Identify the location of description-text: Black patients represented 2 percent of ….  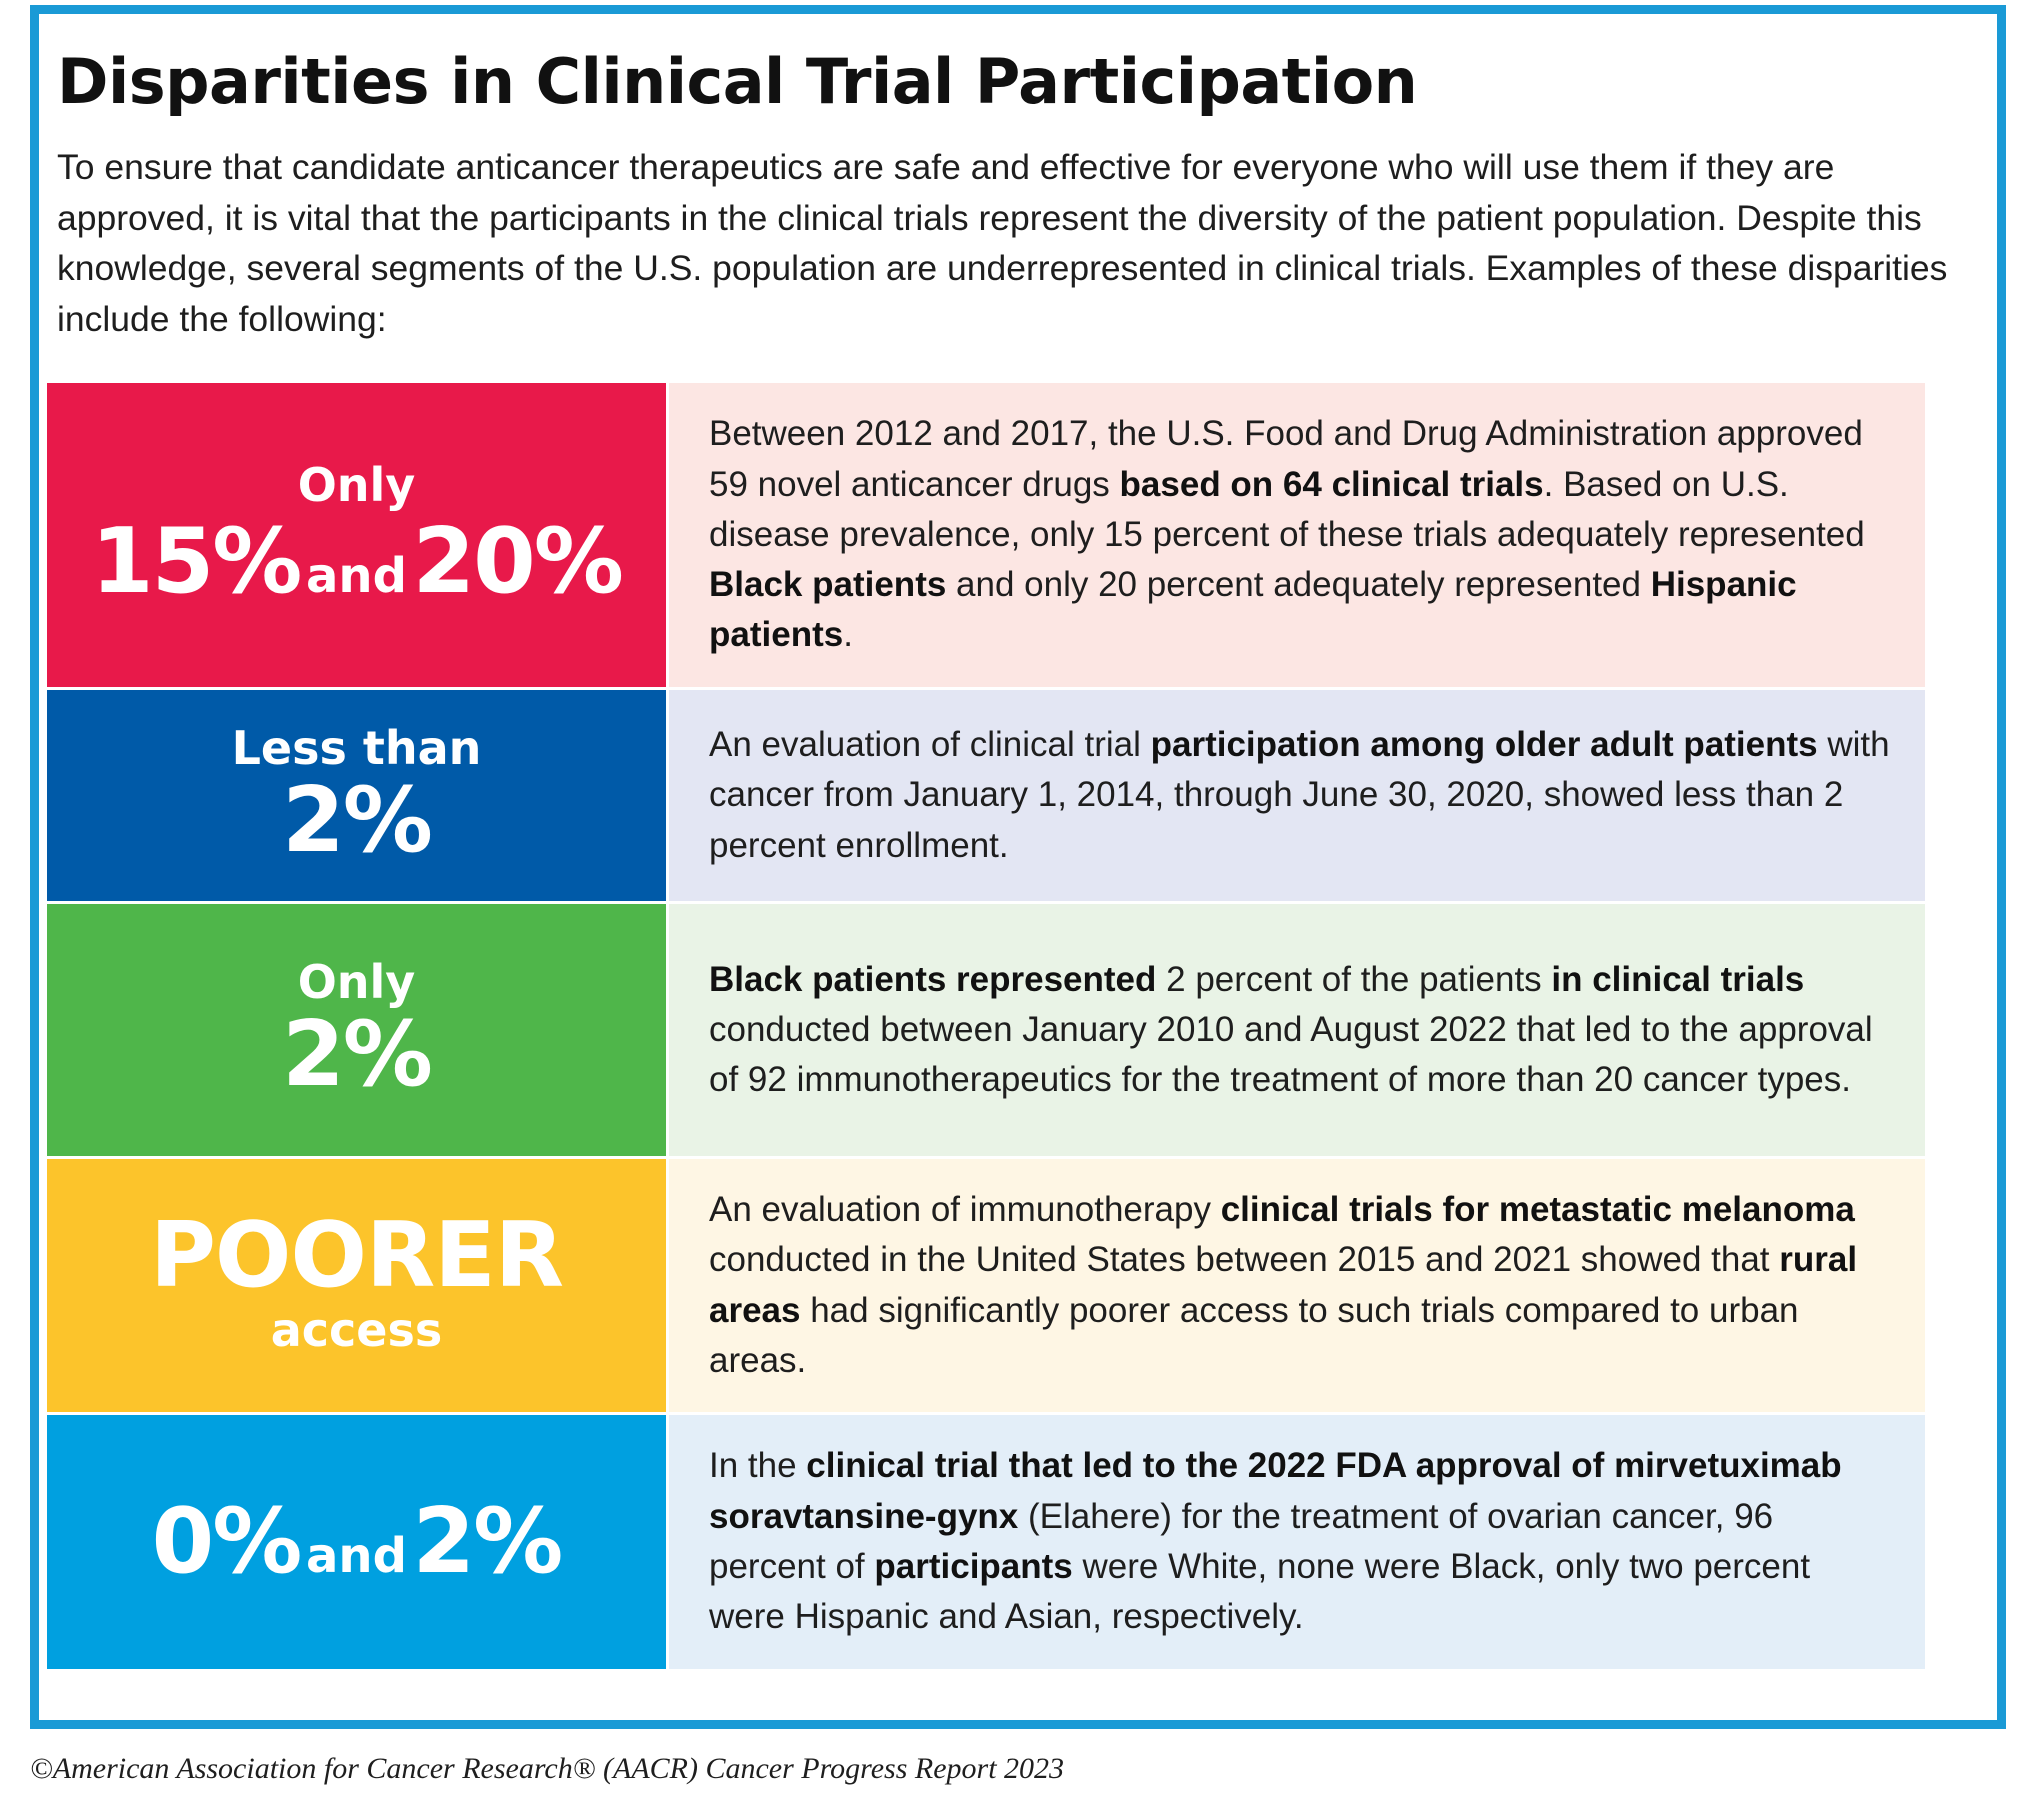
(1291, 1029).